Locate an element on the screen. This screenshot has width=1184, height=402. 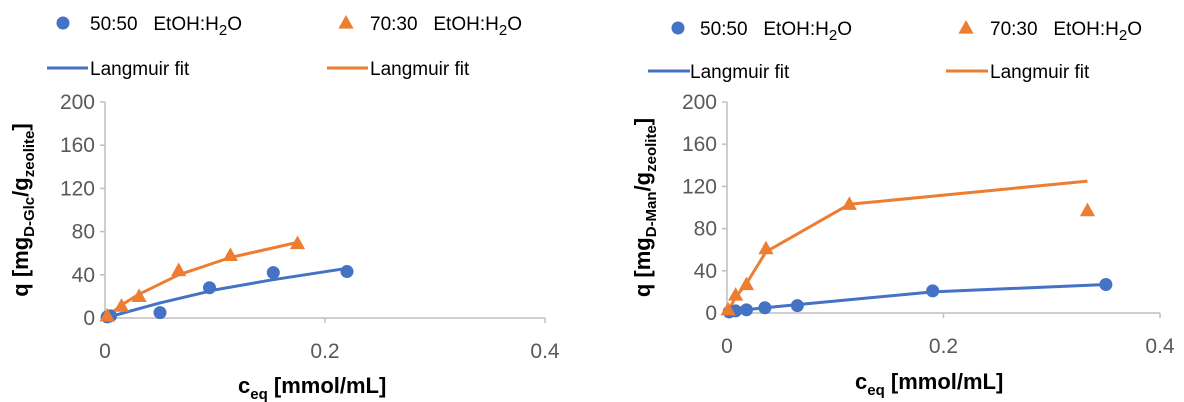
y-axis-title: q [mgD-Man/gzeolite] is located at coordinates (645, 207).